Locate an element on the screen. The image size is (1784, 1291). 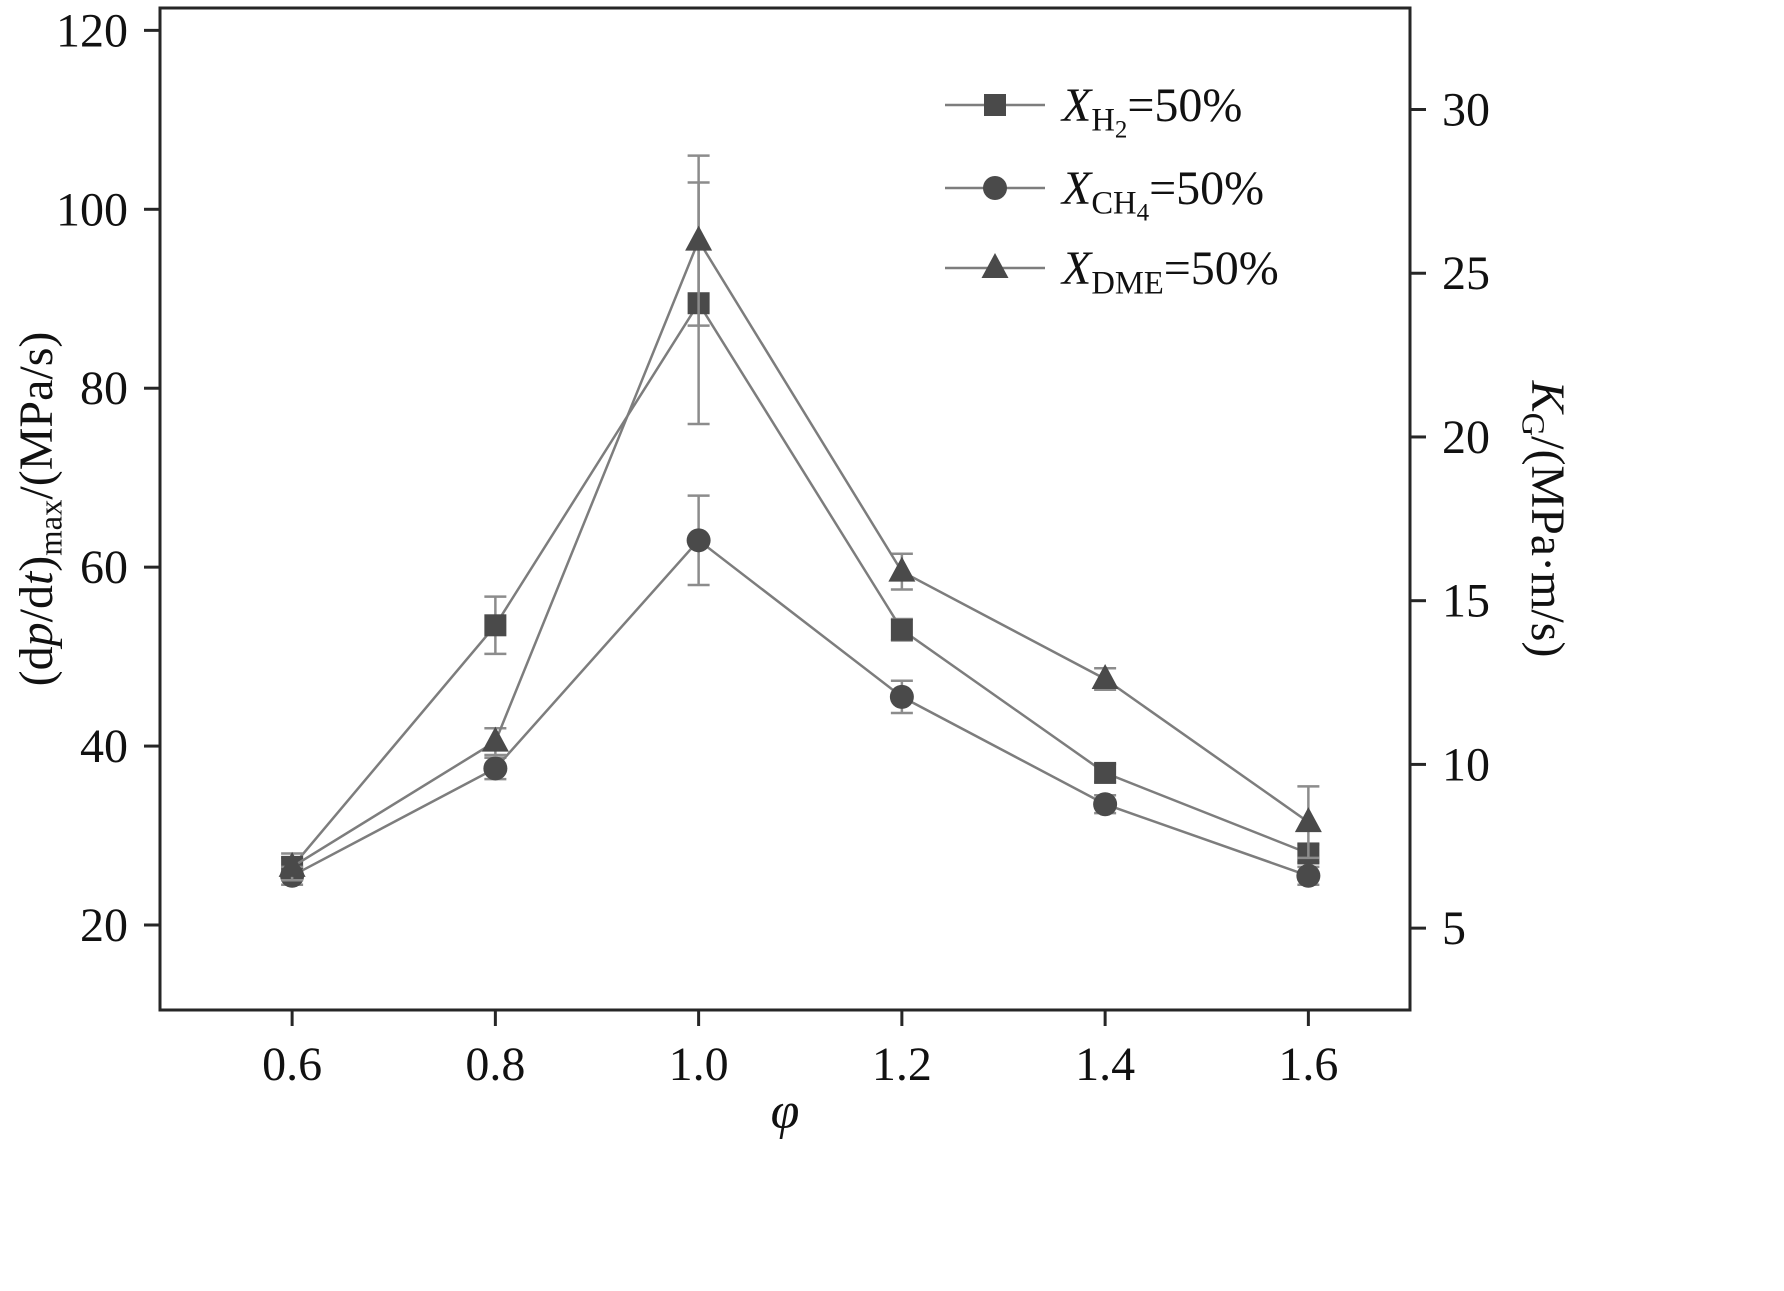
y-axis-right-tick-label: 15 is located at coordinates (1466, 601).